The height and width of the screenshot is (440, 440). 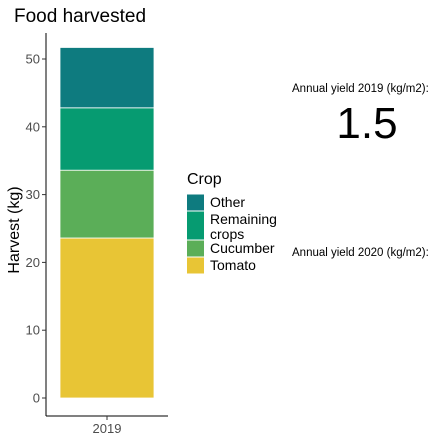 I want to click on annual-yield-2020-label: Annual yield 2020 (kg/m2):, so click(x=360, y=253).